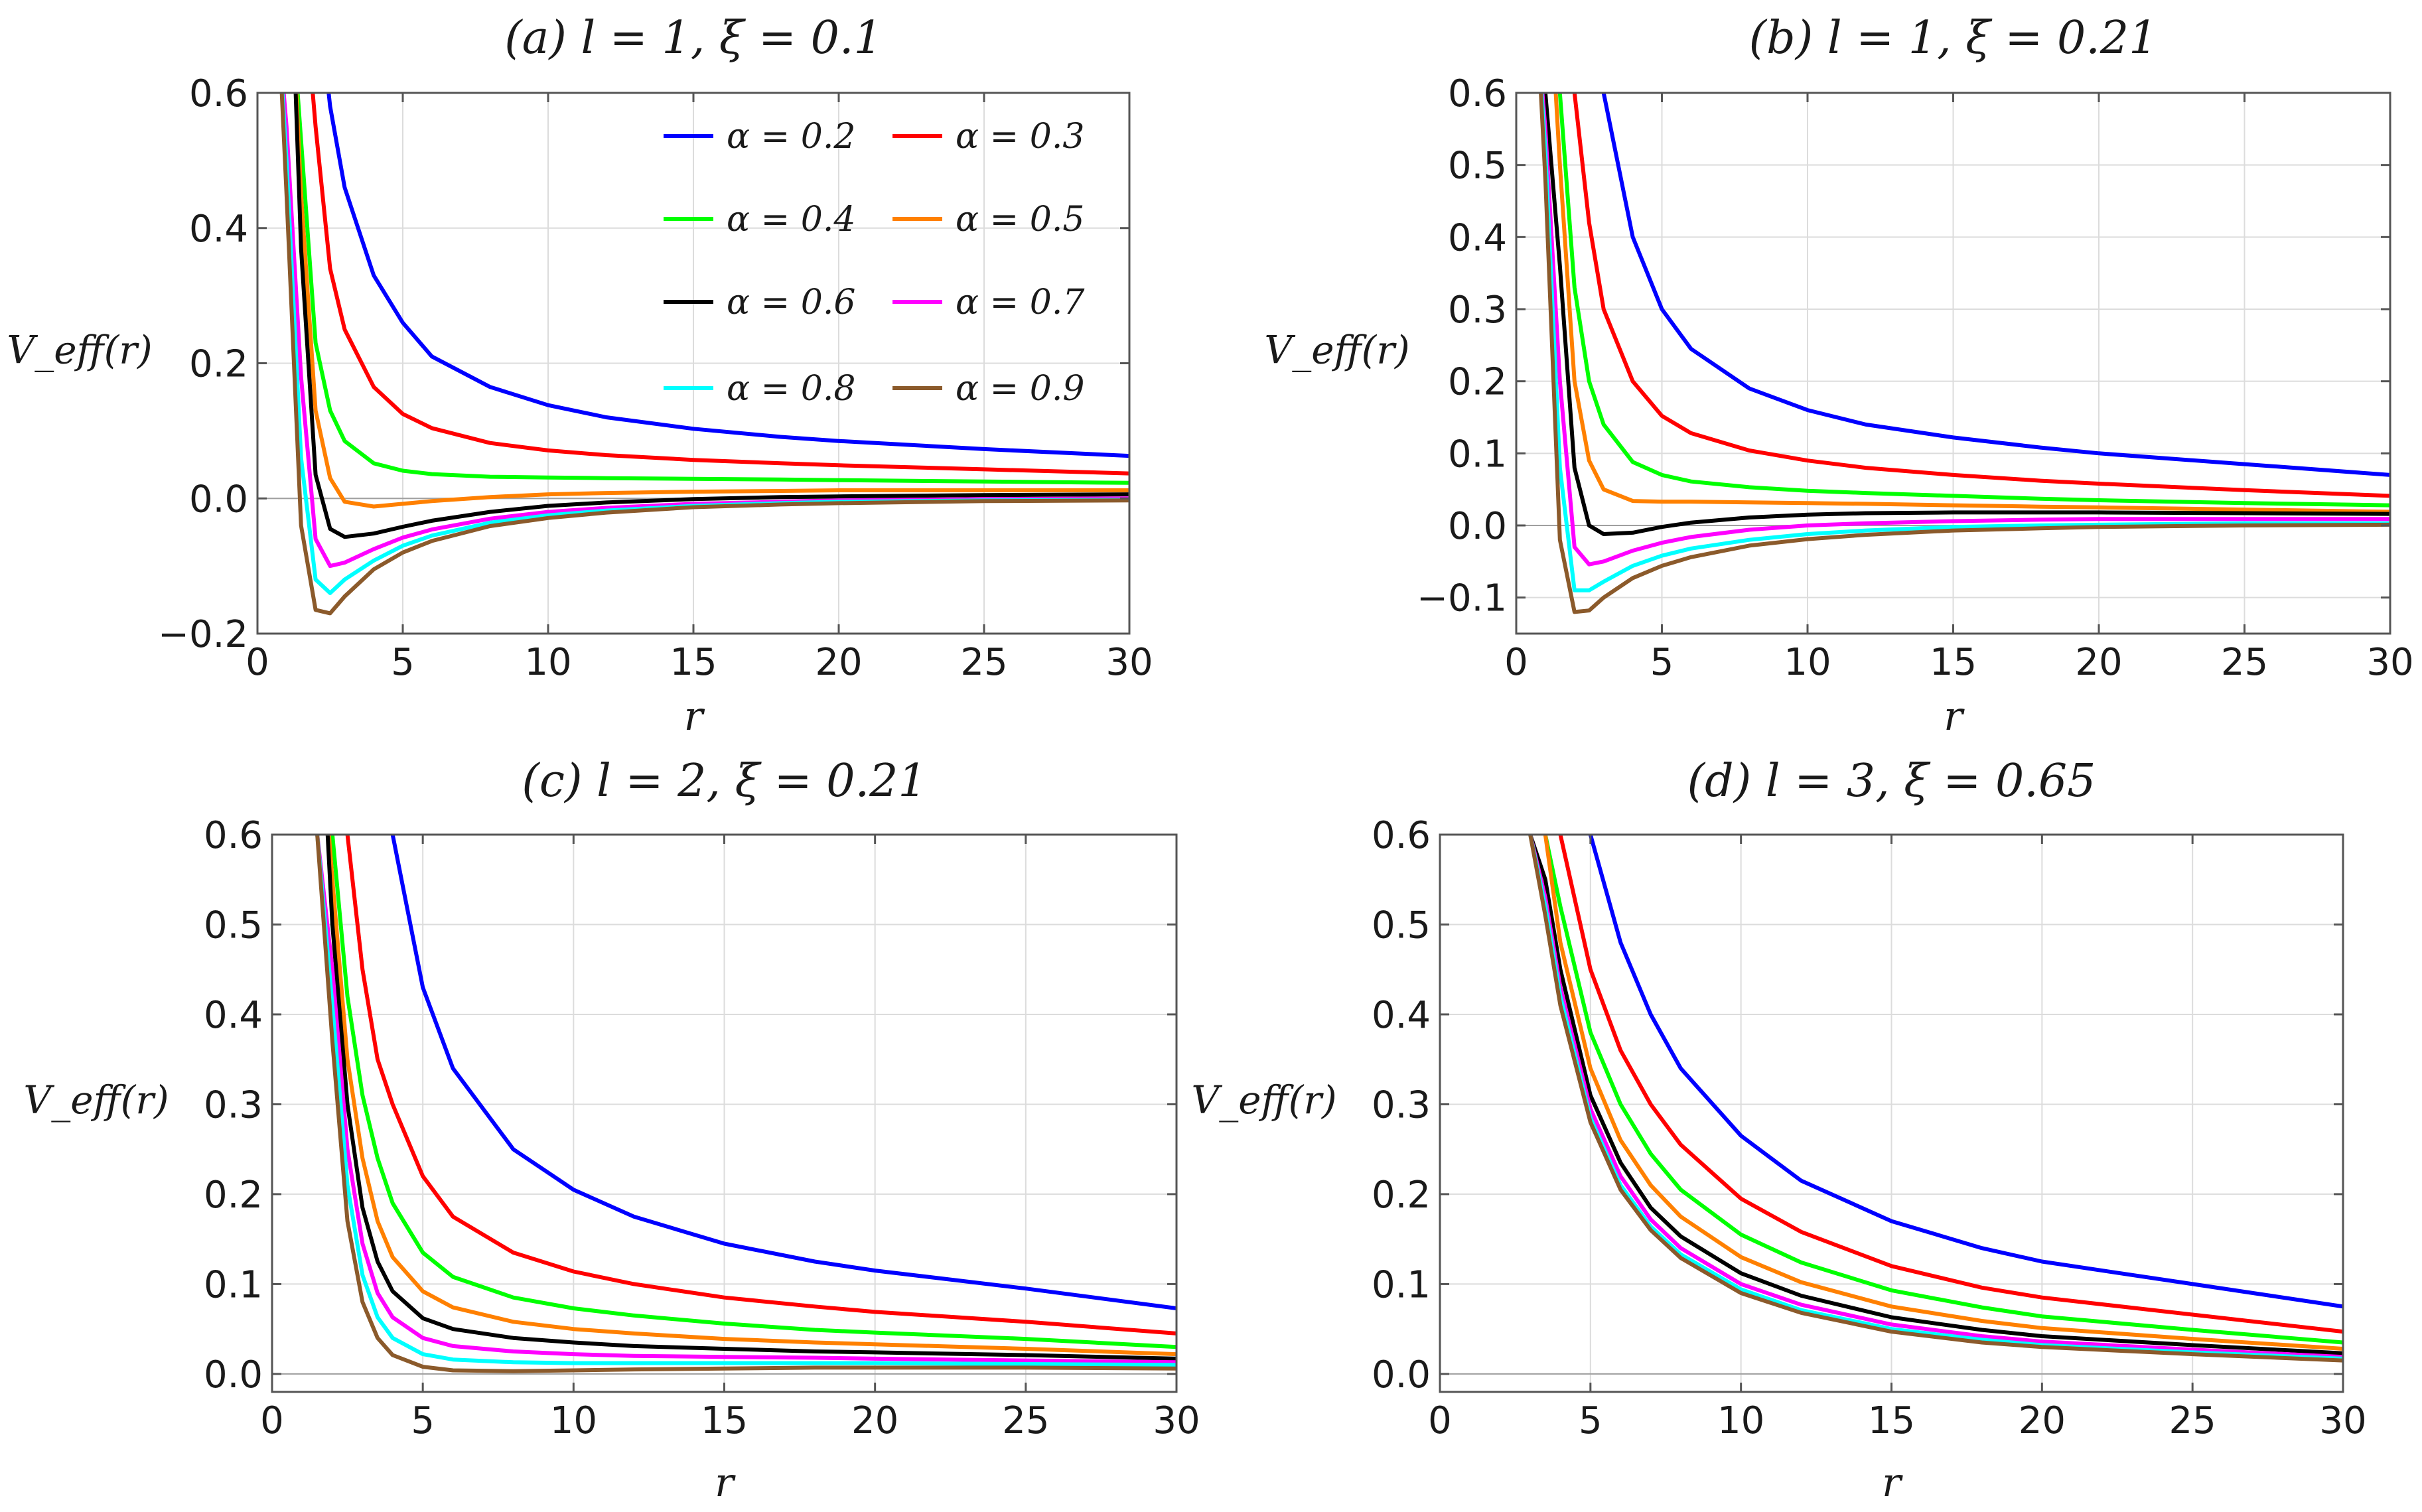  Describe the element at coordinates (1953, 38) in the screenshot. I see `chart-title: (b) l = 1, ξ = 0.21` at that location.